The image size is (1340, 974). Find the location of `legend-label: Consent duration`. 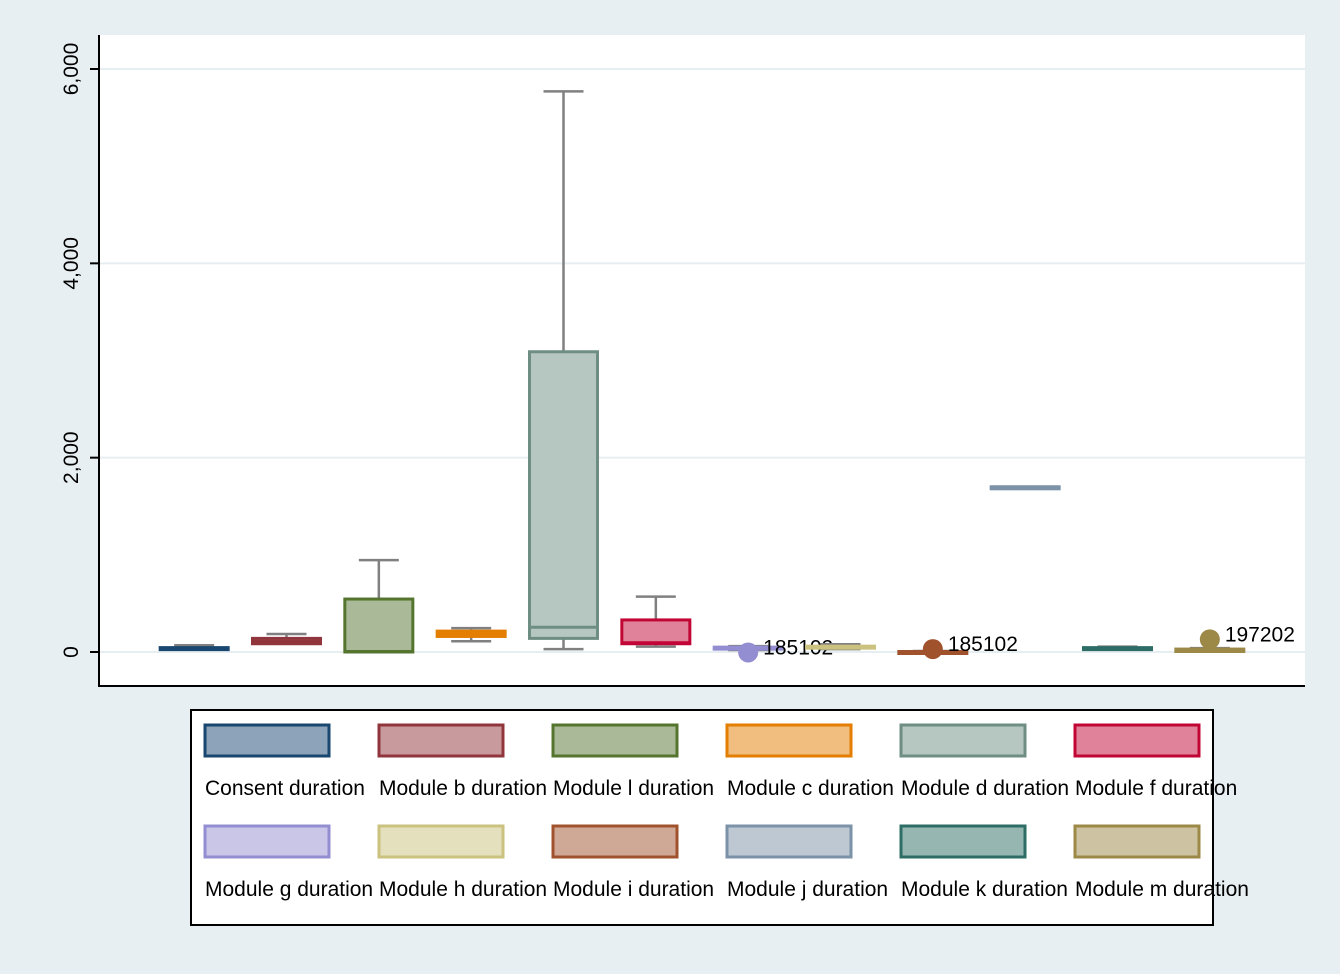

legend-label: Consent duration is located at coordinates (285, 788).